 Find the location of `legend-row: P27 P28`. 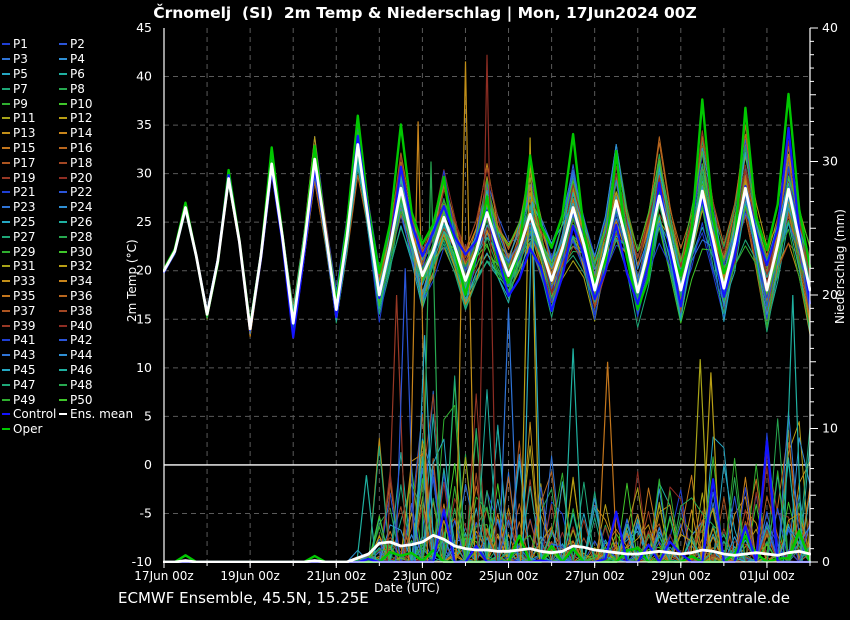

legend-row: P27 P28 is located at coordinates (77, 236).